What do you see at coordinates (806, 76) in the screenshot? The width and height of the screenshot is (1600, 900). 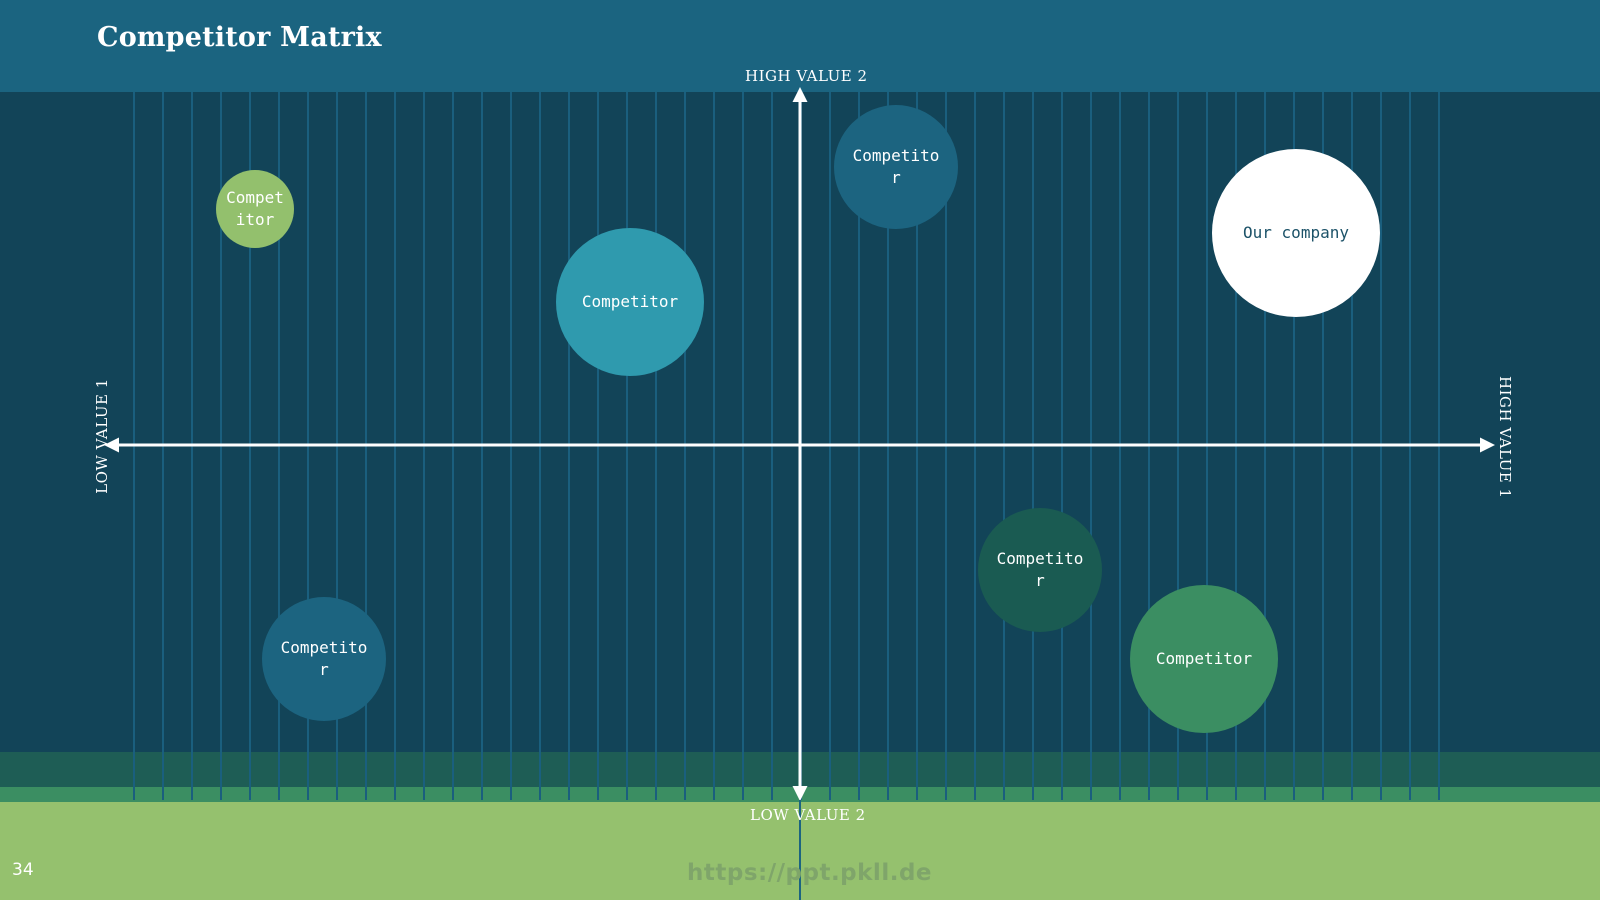 I see `axis-label-top: HIGH VALUE 2` at bounding box center [806, 76].